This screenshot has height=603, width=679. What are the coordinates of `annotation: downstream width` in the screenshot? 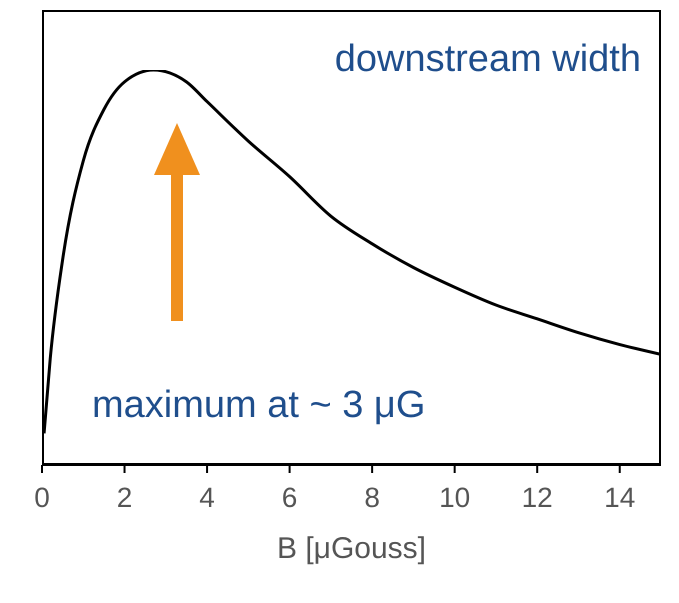 It's located at (487, 59).